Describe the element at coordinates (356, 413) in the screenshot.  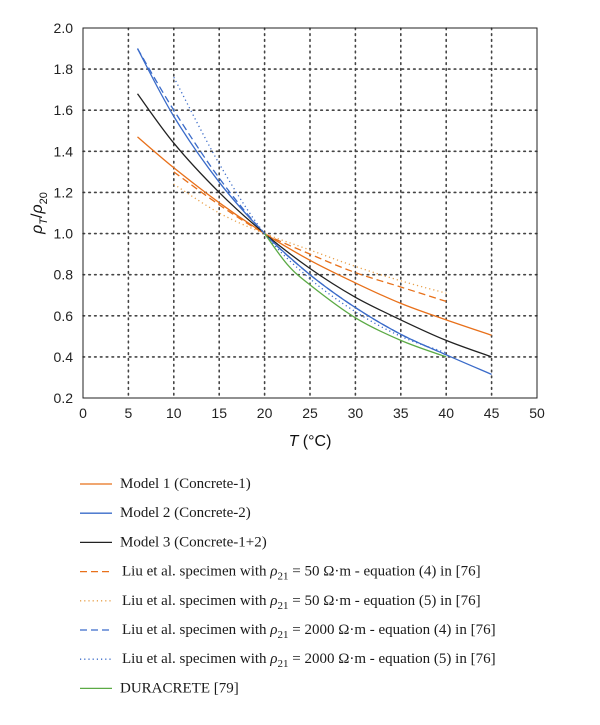
I see `x-tick-label: 30` at that location.